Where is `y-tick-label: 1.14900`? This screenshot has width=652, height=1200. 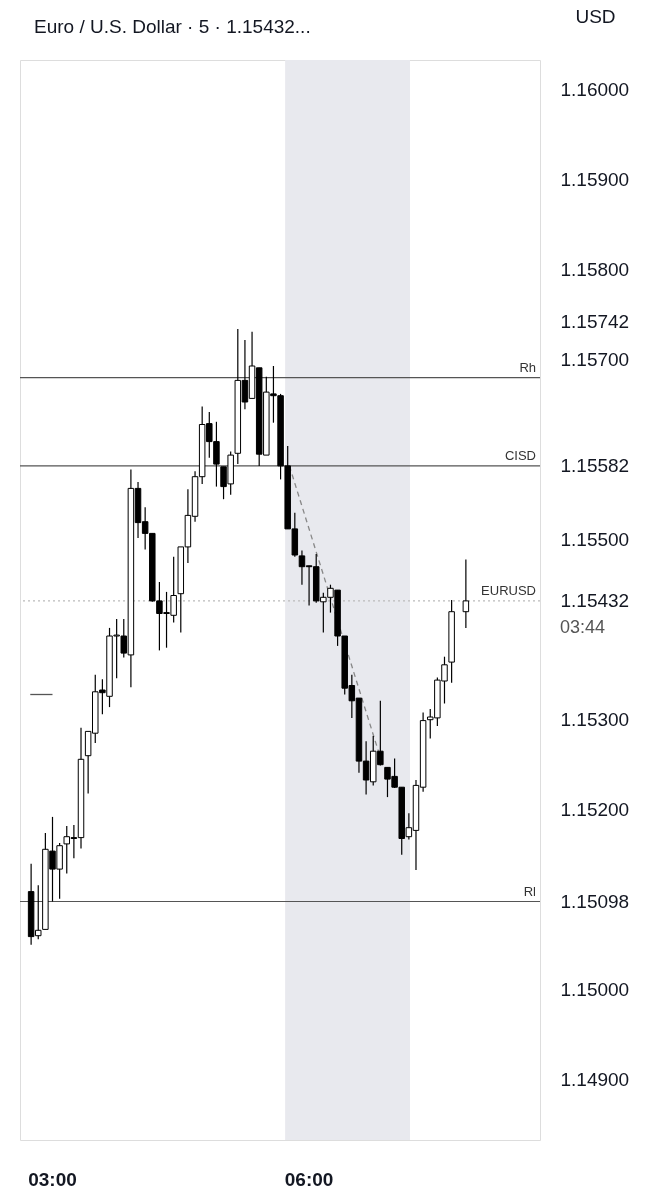 y-tick-label: 1.14900 is located at coordinates (595, 1080).